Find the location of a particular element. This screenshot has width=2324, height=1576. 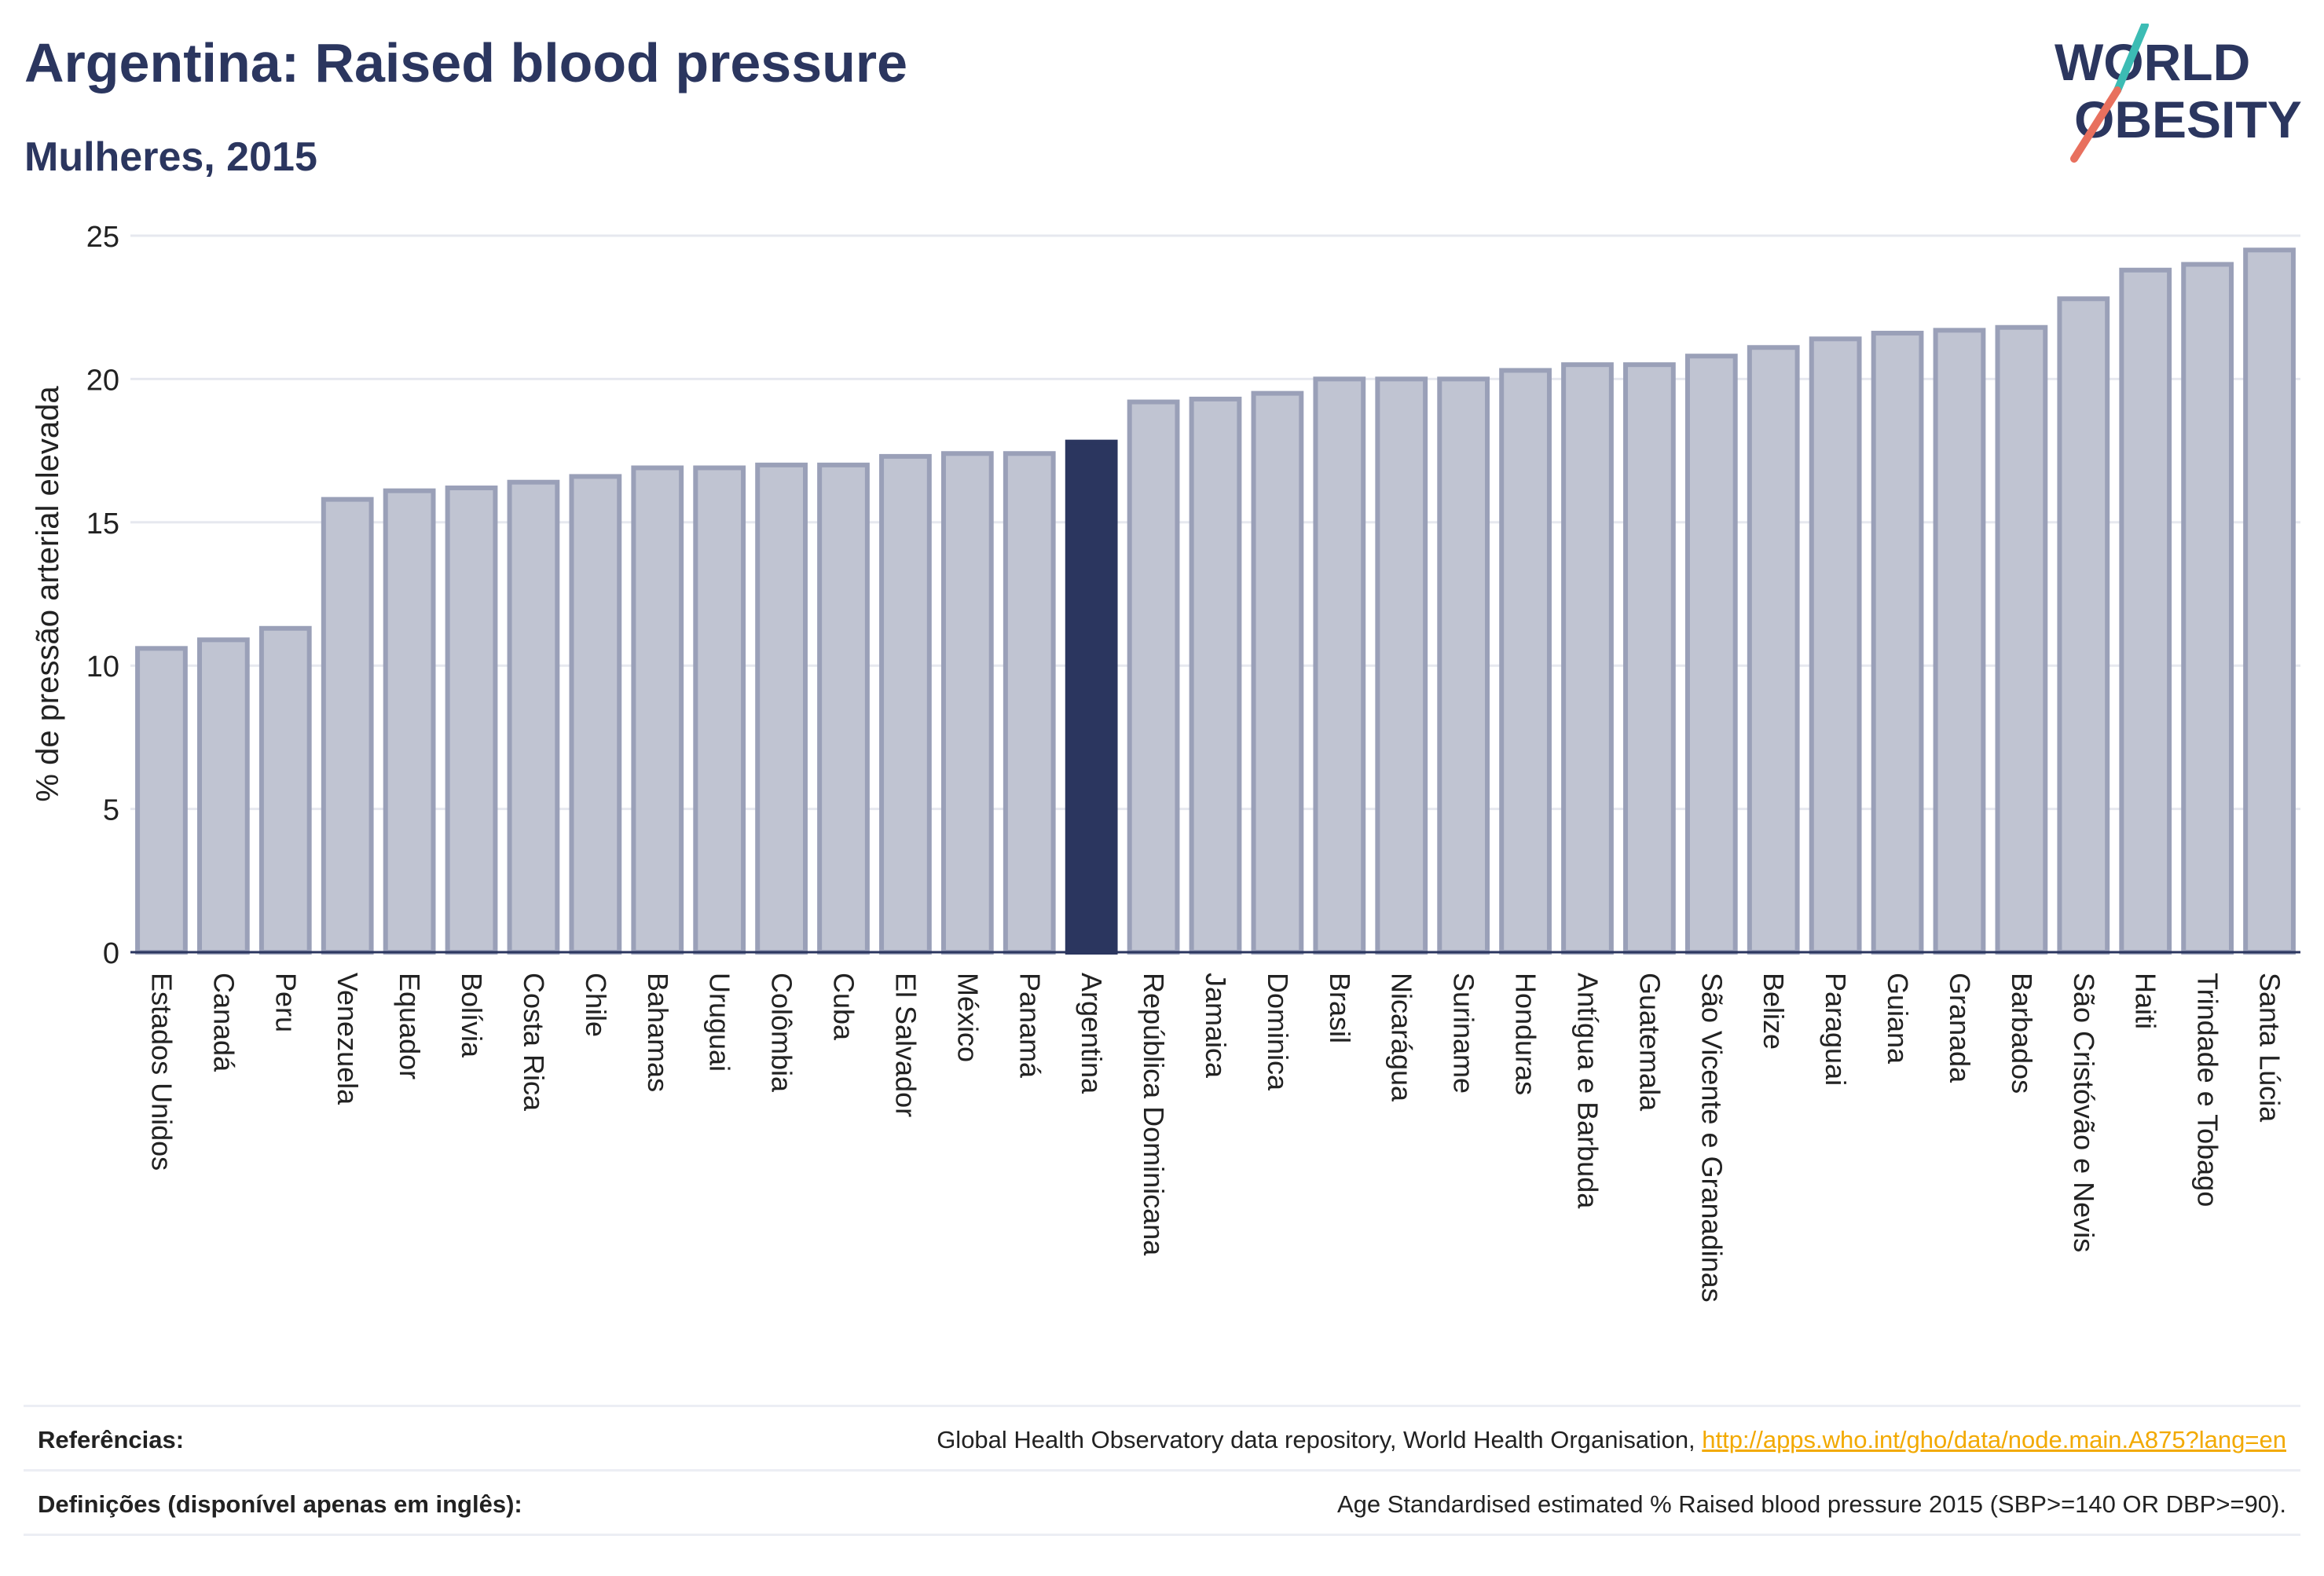

x-tick-label: México is located at coordinates (967, 1017).